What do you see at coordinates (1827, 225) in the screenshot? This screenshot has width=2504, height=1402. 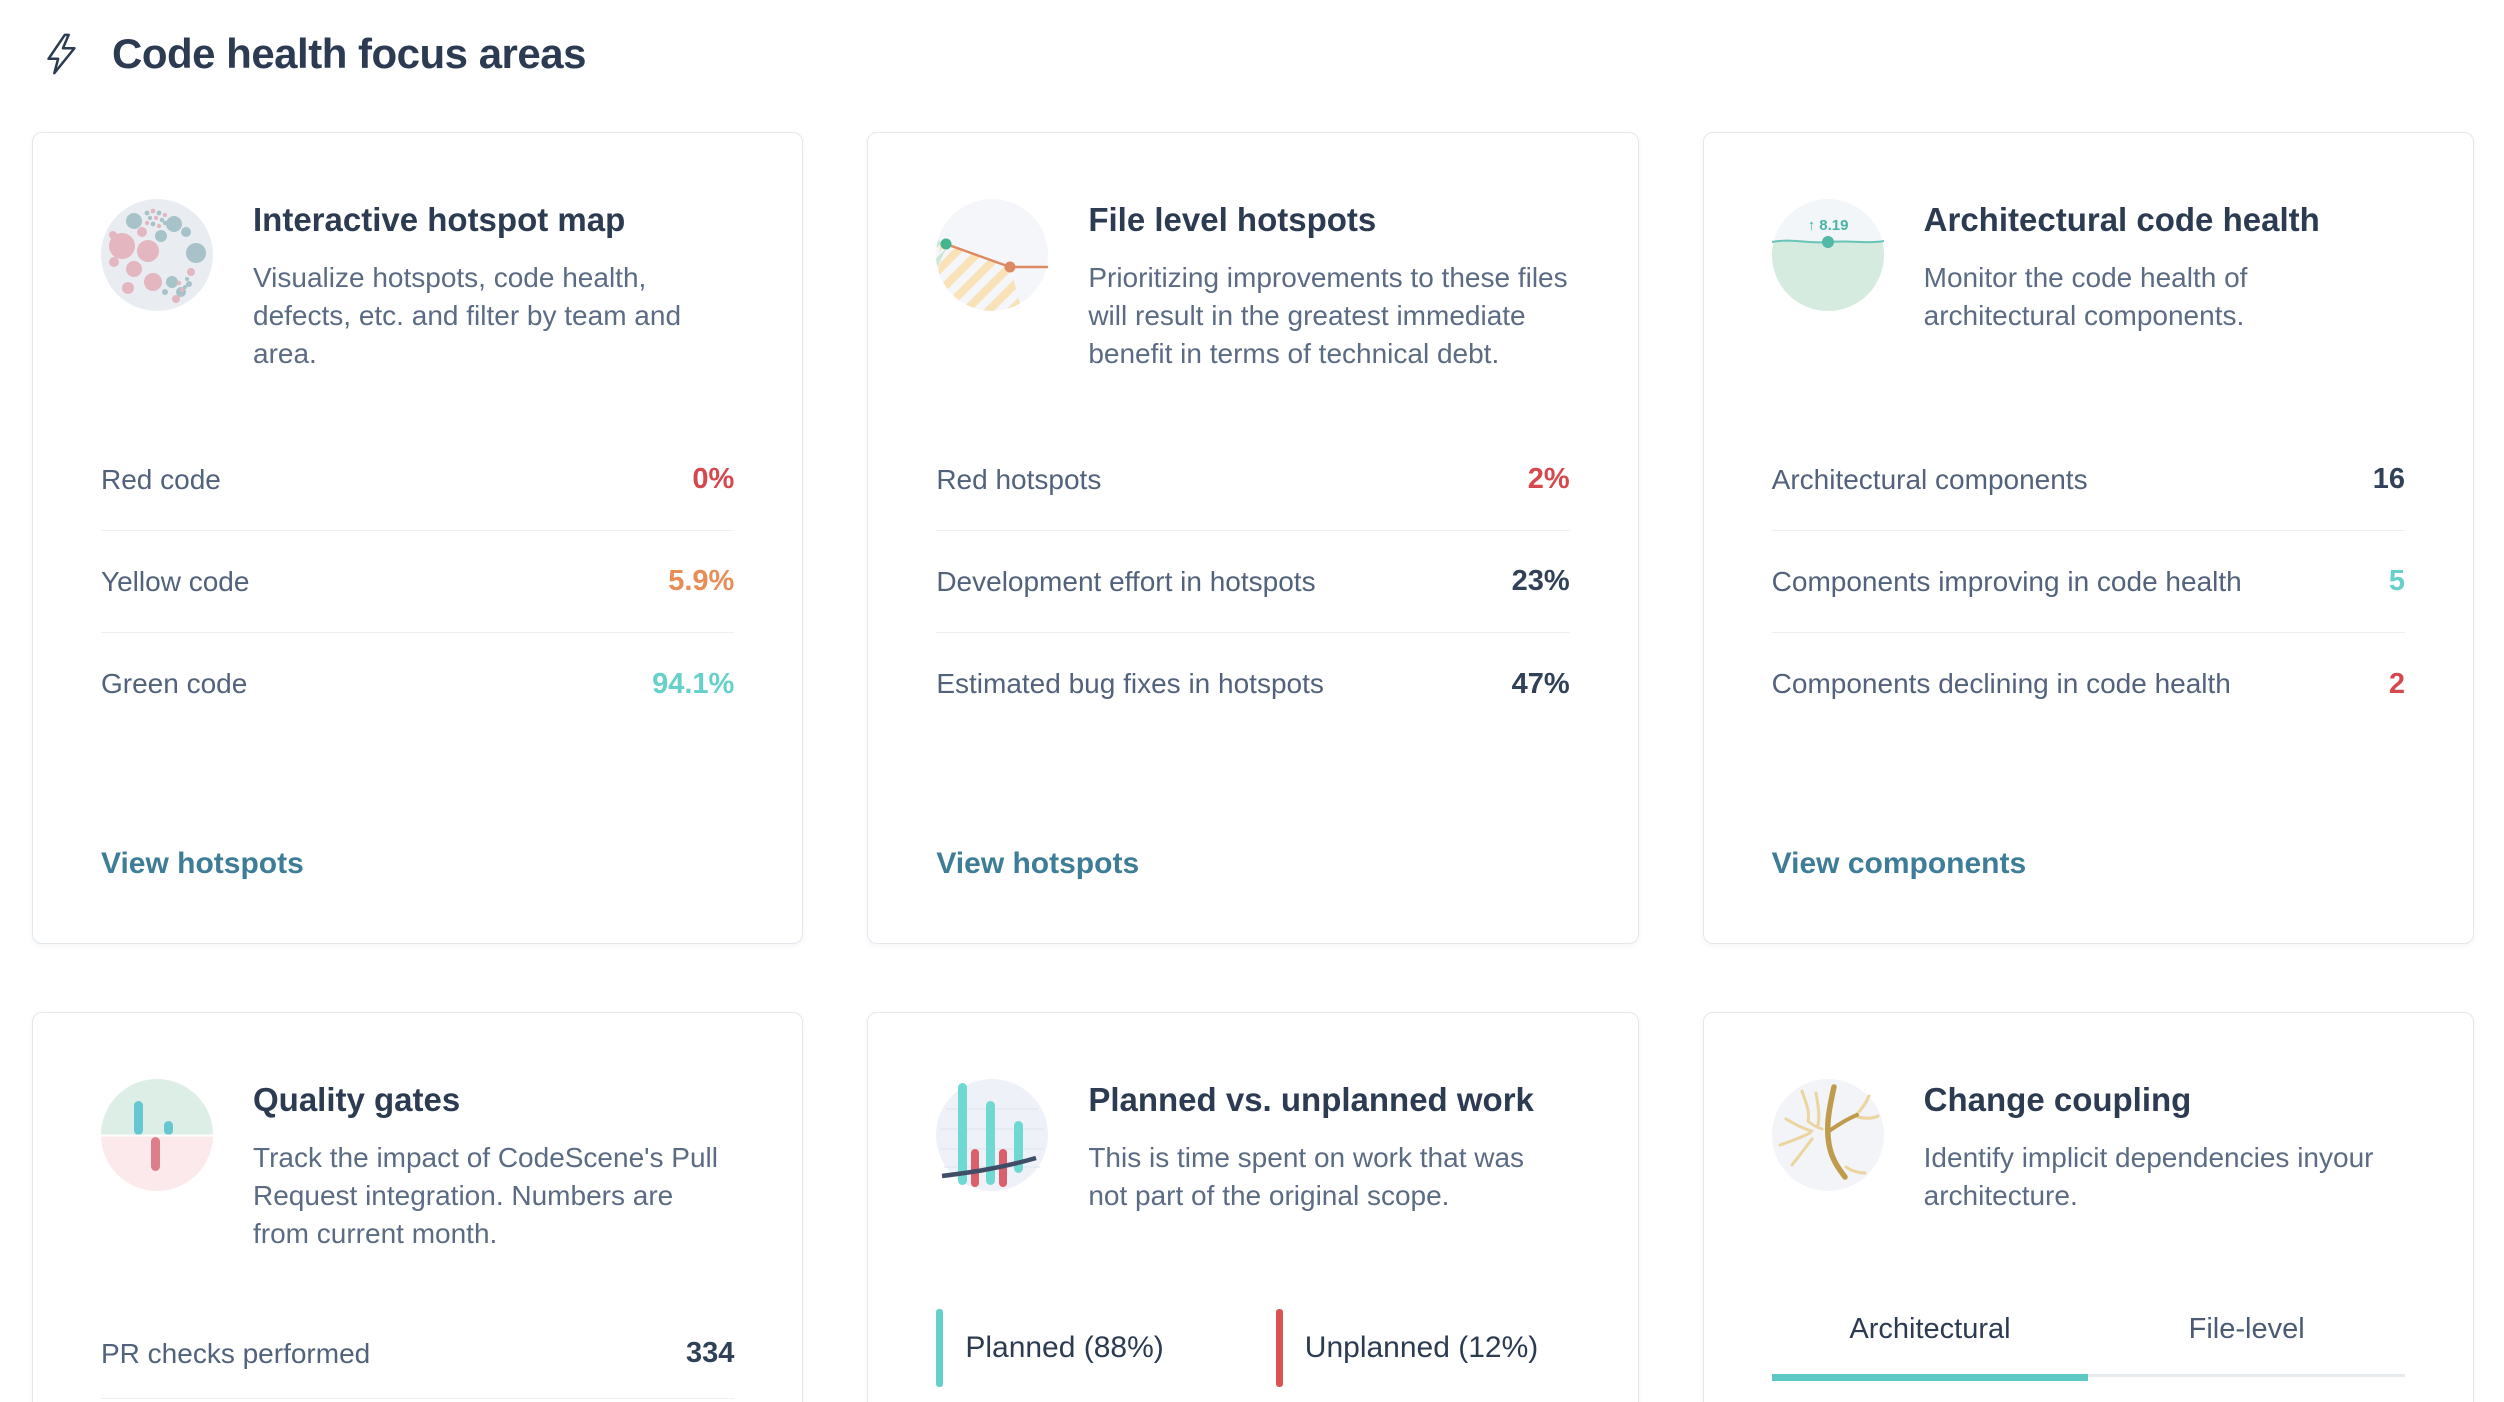 I see `health-score-value: ↑ 8.19` at bounding box center [1827, 225].